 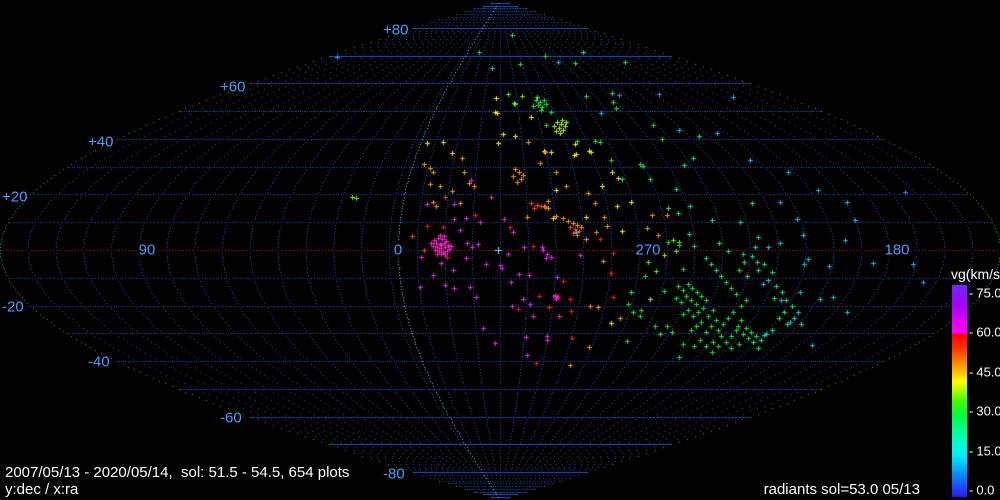 What do you see at coordinates (13, 307) in the screenshot?
I see `dec-label--20: -20` at bounding box center [13, 307].